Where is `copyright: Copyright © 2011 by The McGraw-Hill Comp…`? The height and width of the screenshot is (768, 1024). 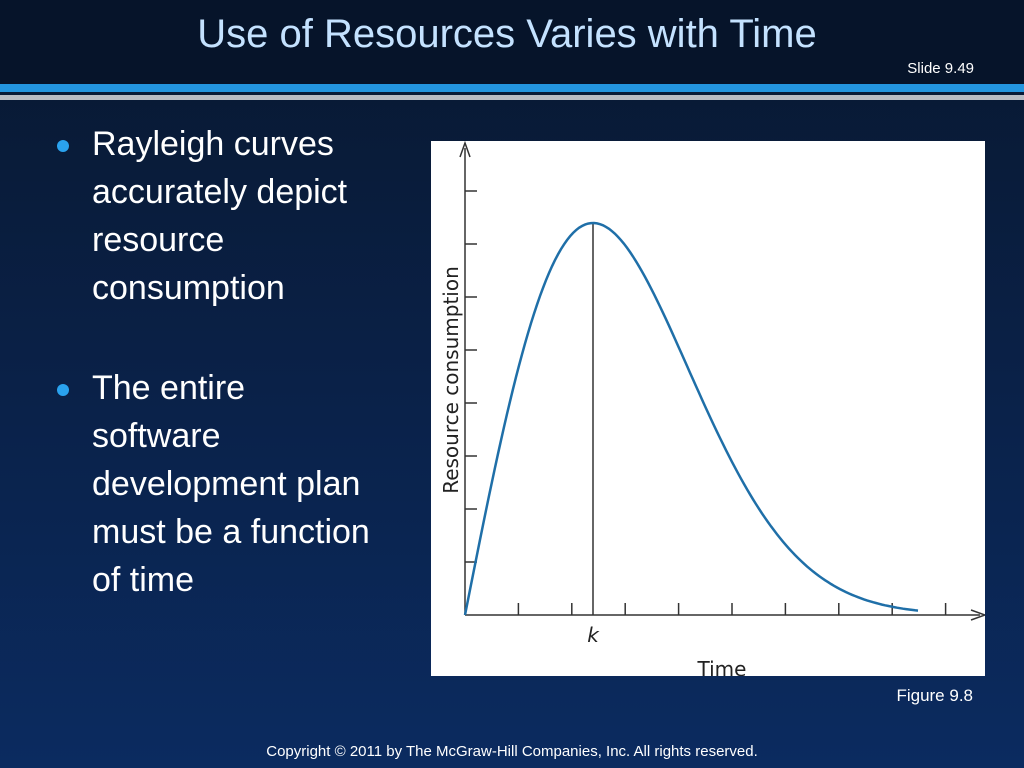
copyright: Copyright © 2011 by The McGraw-Hill Comp… is located at coordinates (512, 751).